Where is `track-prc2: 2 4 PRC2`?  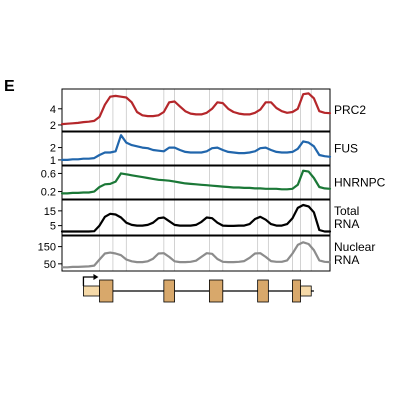
track-prc2: 2 4 PRC2 is located at coordinates (208, 110).